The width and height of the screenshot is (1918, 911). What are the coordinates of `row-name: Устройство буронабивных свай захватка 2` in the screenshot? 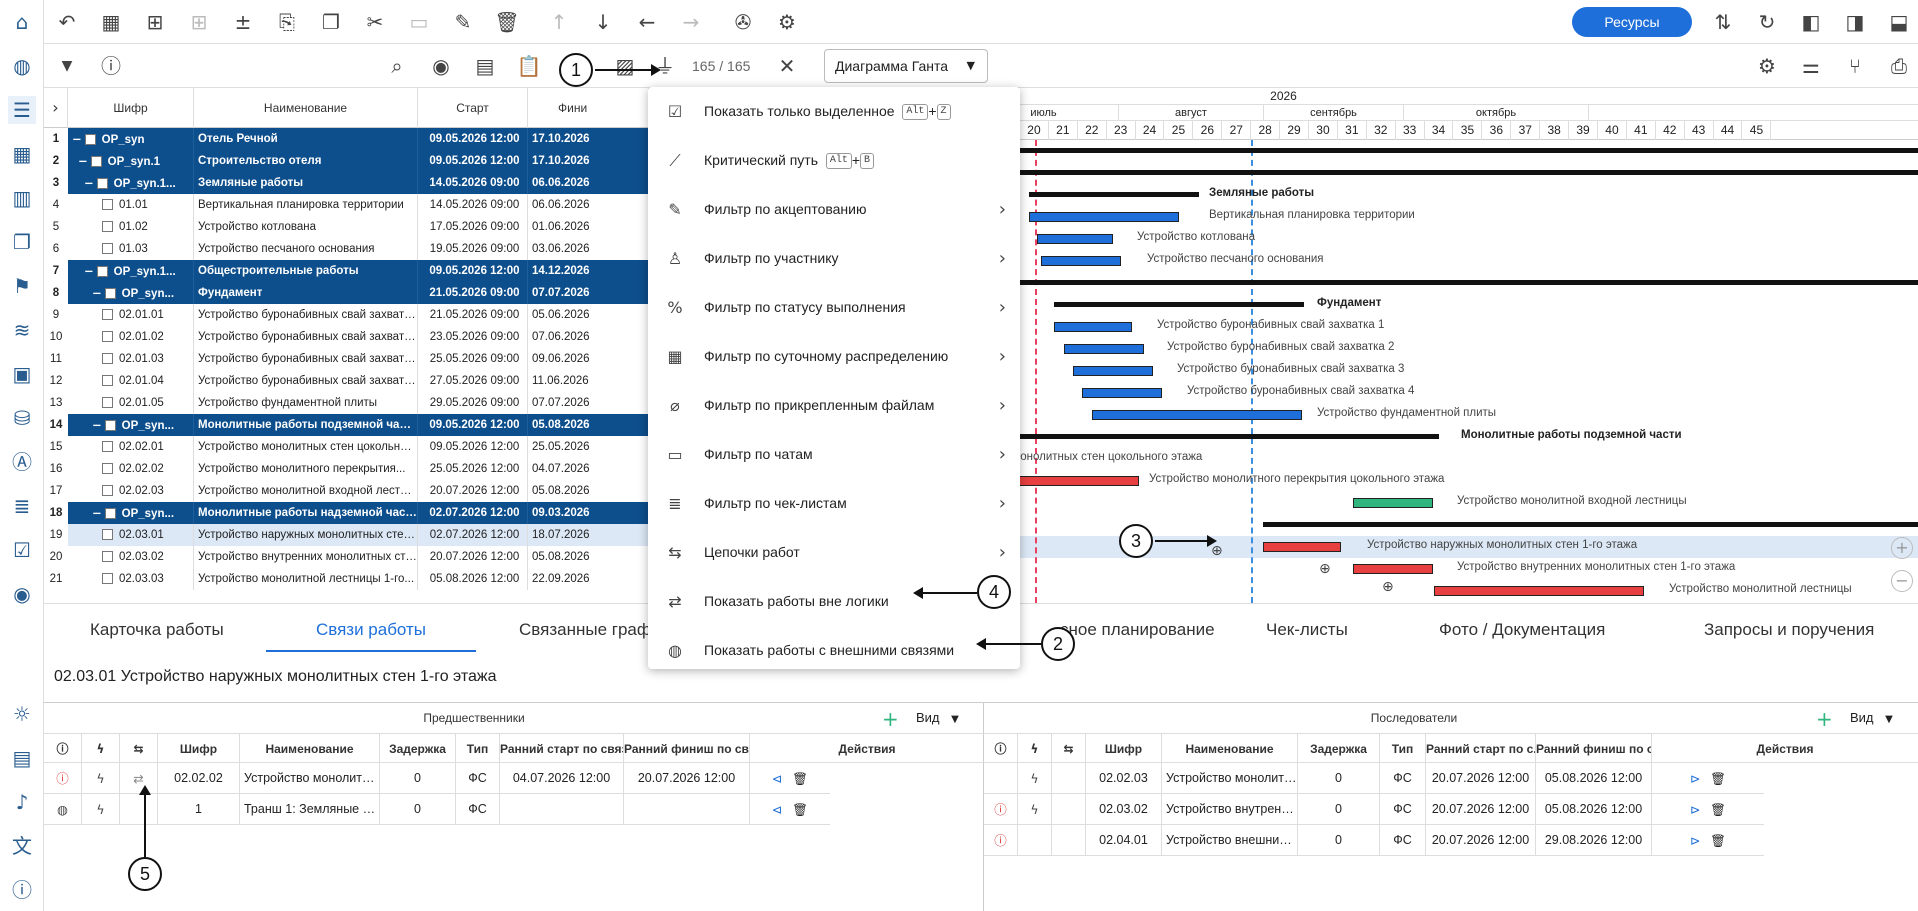 It's located at (306, 337).